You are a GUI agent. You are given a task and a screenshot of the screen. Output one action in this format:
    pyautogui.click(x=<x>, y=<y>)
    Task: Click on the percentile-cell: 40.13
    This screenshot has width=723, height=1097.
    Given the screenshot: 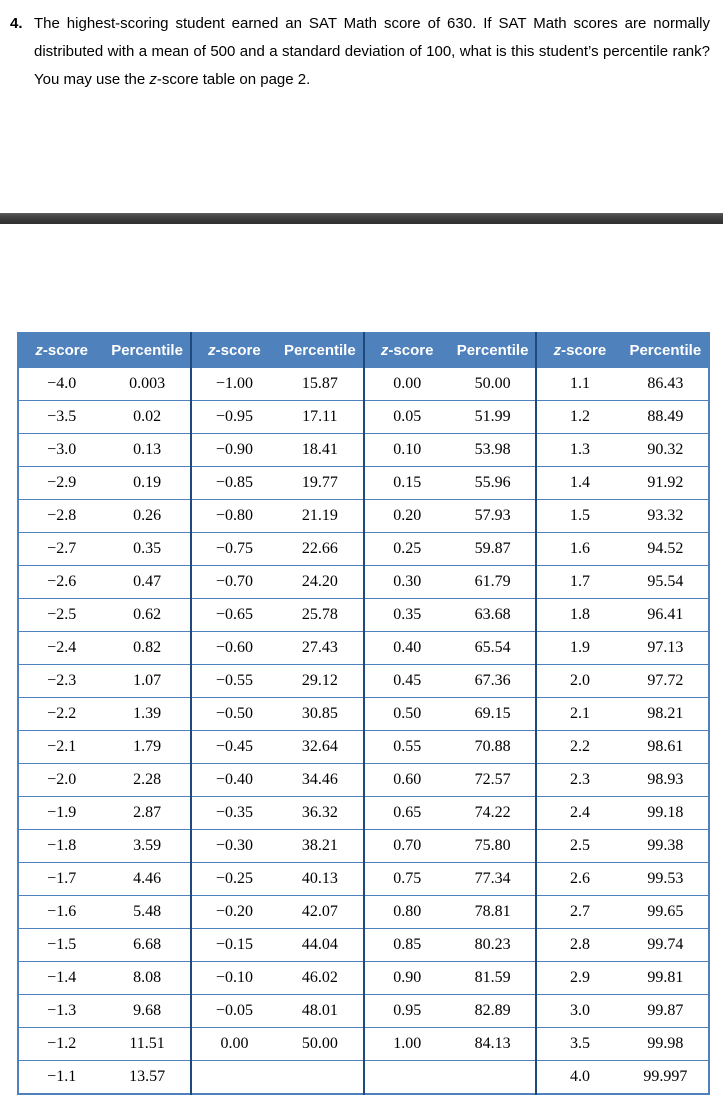 What is the action you would take?
    pyautogui.click(x=321, y=879)
    